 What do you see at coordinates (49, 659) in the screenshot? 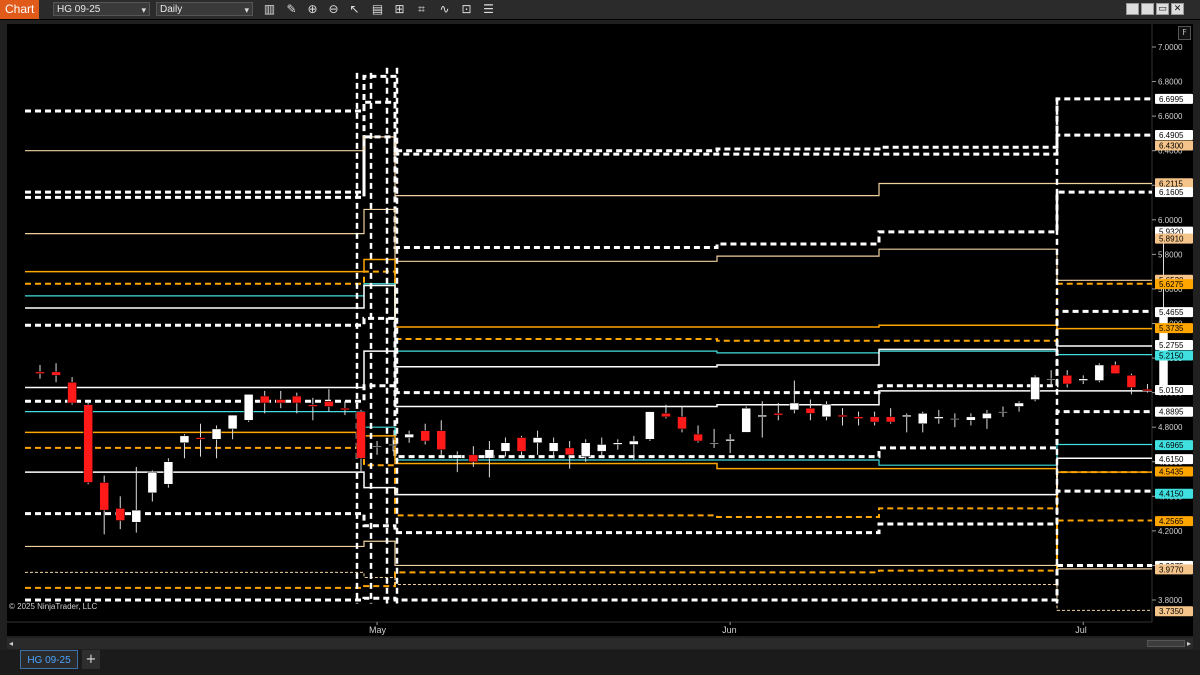
I see `tab-hg-09-25: HG 09-25` at bounding box center [49, 659].